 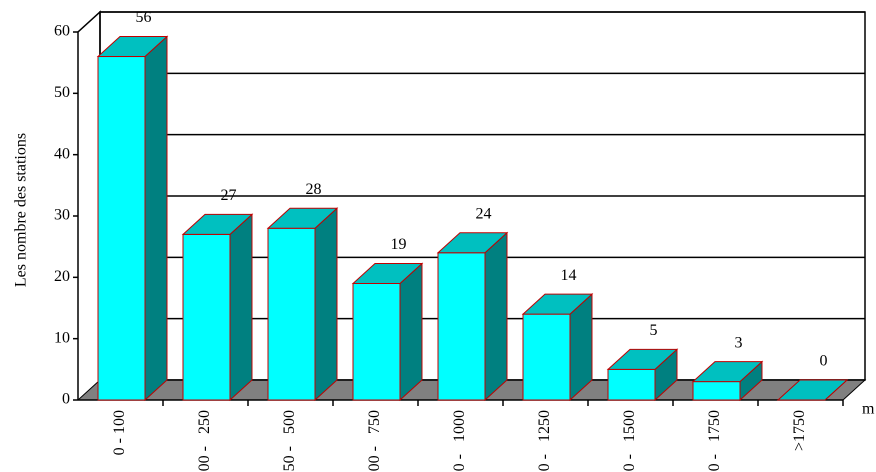 What do you see at coordinates (62, 153) in the screenshot?
I see `y-tick-label: 40` at bounding box center [62, 153].